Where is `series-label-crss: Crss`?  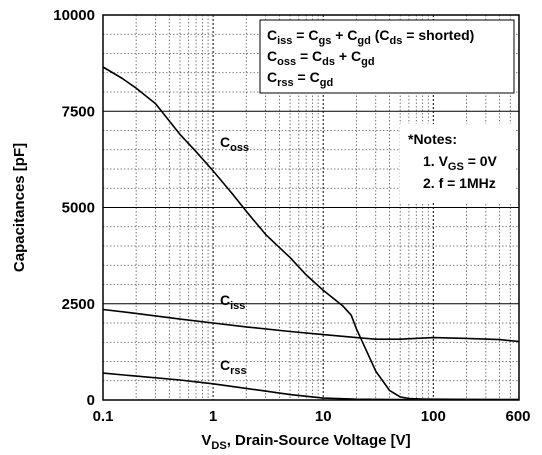 series-label-crss: Crss is located at coordinates (233, 367).